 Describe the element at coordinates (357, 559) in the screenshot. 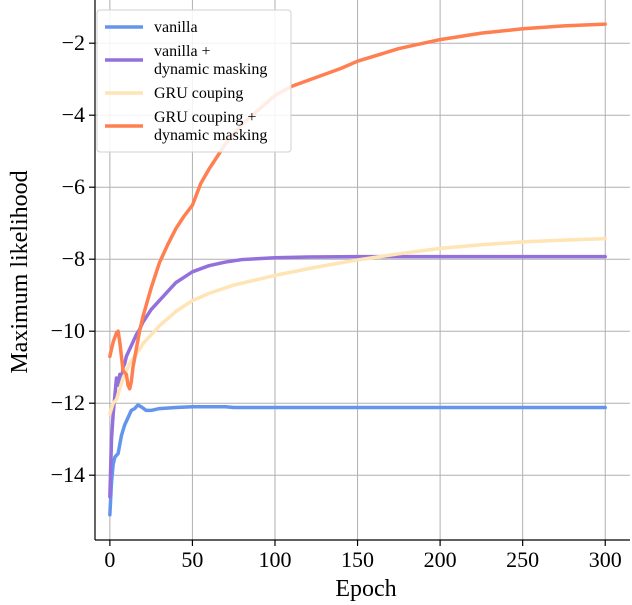

I see `x-tick-label: 150` at that location.